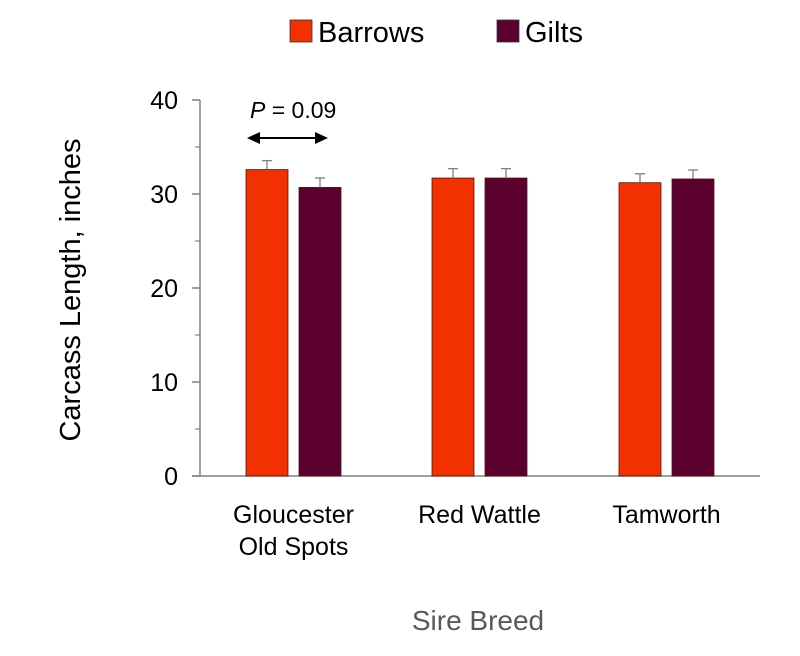 The width and height of the screenshot is (800, 656). What do you see at coordinates (164, 289) in the screenshot?
I see `y-tick-label: 20` at bounding box center [164, 289].